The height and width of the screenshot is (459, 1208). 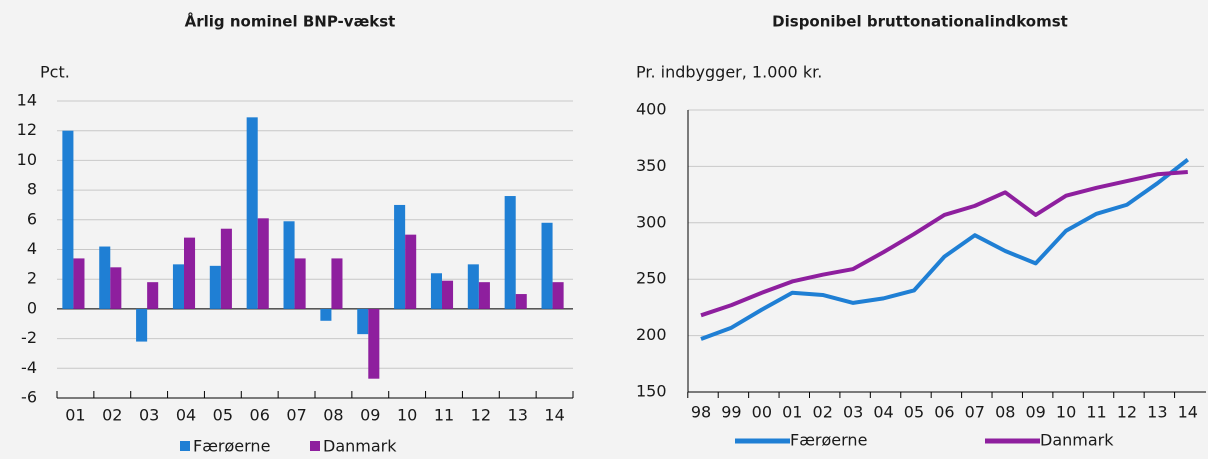 What do you see at coordinates (651, 109) in the screenshot?
I see `y-tick-label: 400` at bounding box center [651, 109].